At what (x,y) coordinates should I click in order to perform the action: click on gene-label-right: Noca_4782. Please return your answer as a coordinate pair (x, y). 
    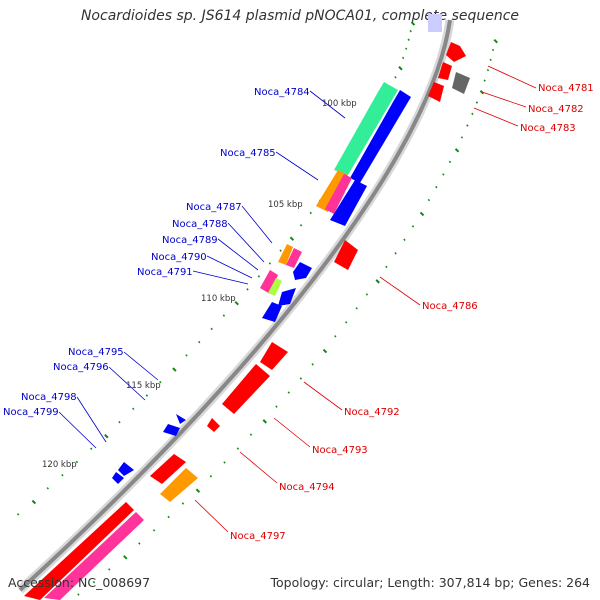
    Looking at the image, I should click on (556, 109).